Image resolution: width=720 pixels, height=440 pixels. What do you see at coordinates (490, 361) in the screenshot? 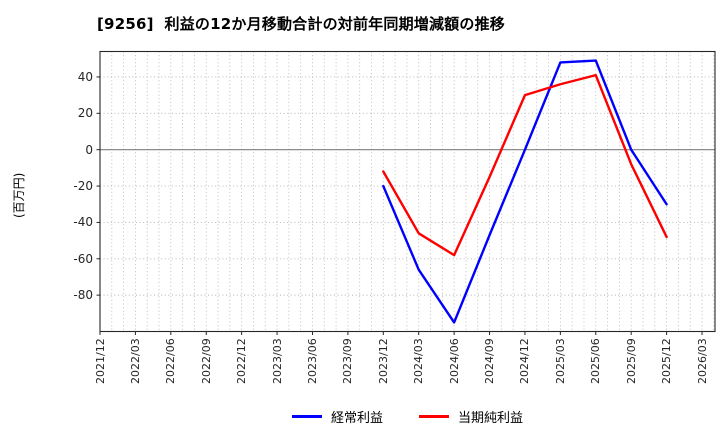
I see `x-tick-label: 2024/09` at bounding box center [490, 361].